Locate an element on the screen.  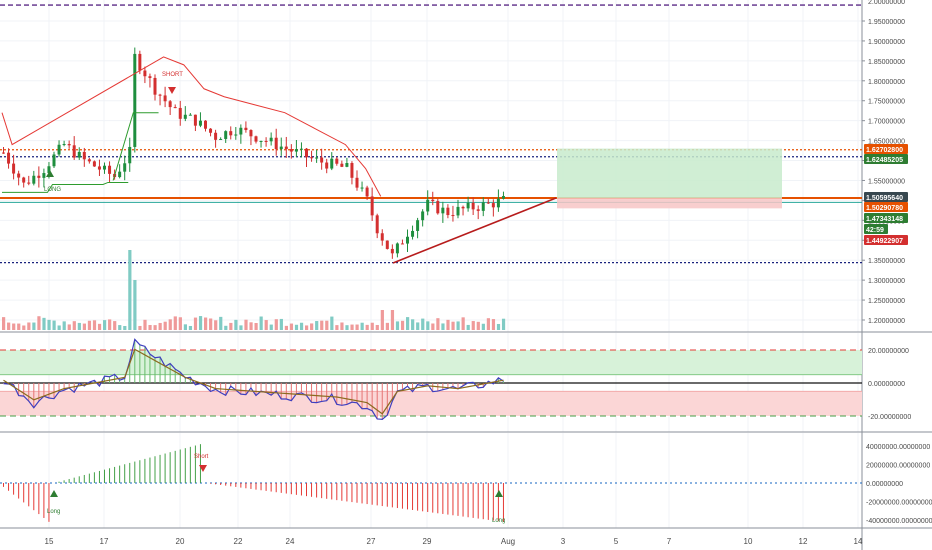
x-date-label: 29 is located at coordinates (427, 541).